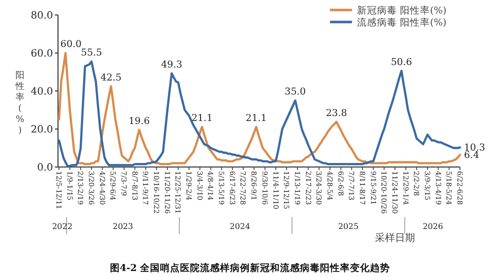 The image size is (500, 277). What do you see at coordinates (472, 155) in the screenshot?
I see `data-label: 6.4` at bounding box center [472, 155].